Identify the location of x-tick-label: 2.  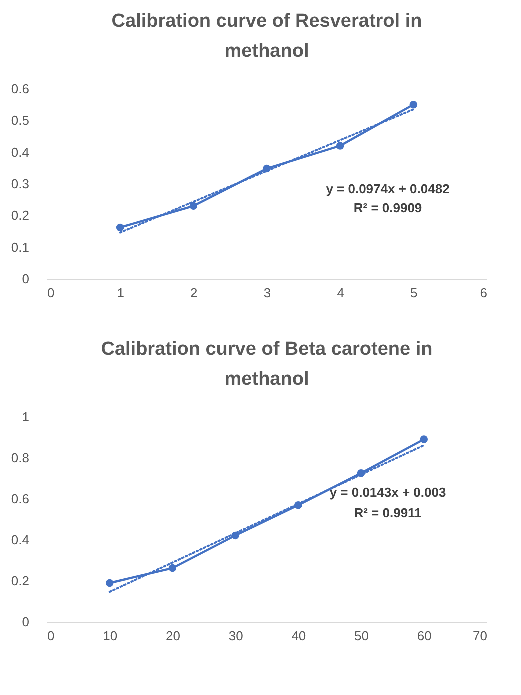
(194, 293).